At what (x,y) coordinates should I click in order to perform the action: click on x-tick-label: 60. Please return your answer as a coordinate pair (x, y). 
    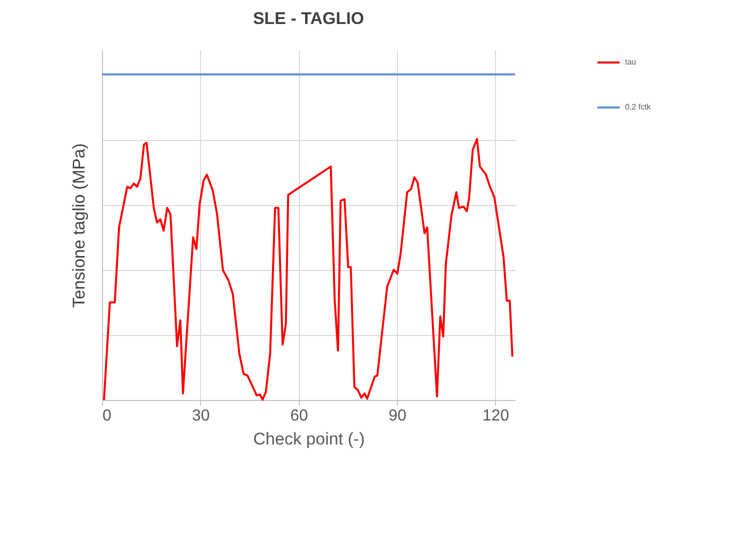
    Looking at the image, I should click on (299, 416).